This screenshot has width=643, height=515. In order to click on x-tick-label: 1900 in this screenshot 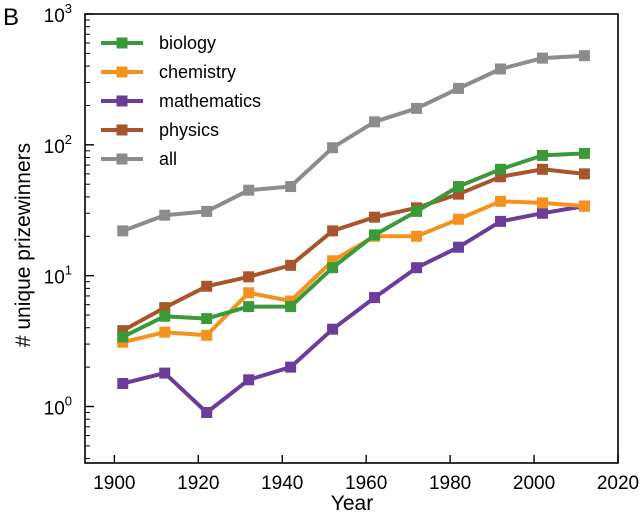, I will do `click(114, 483)`.